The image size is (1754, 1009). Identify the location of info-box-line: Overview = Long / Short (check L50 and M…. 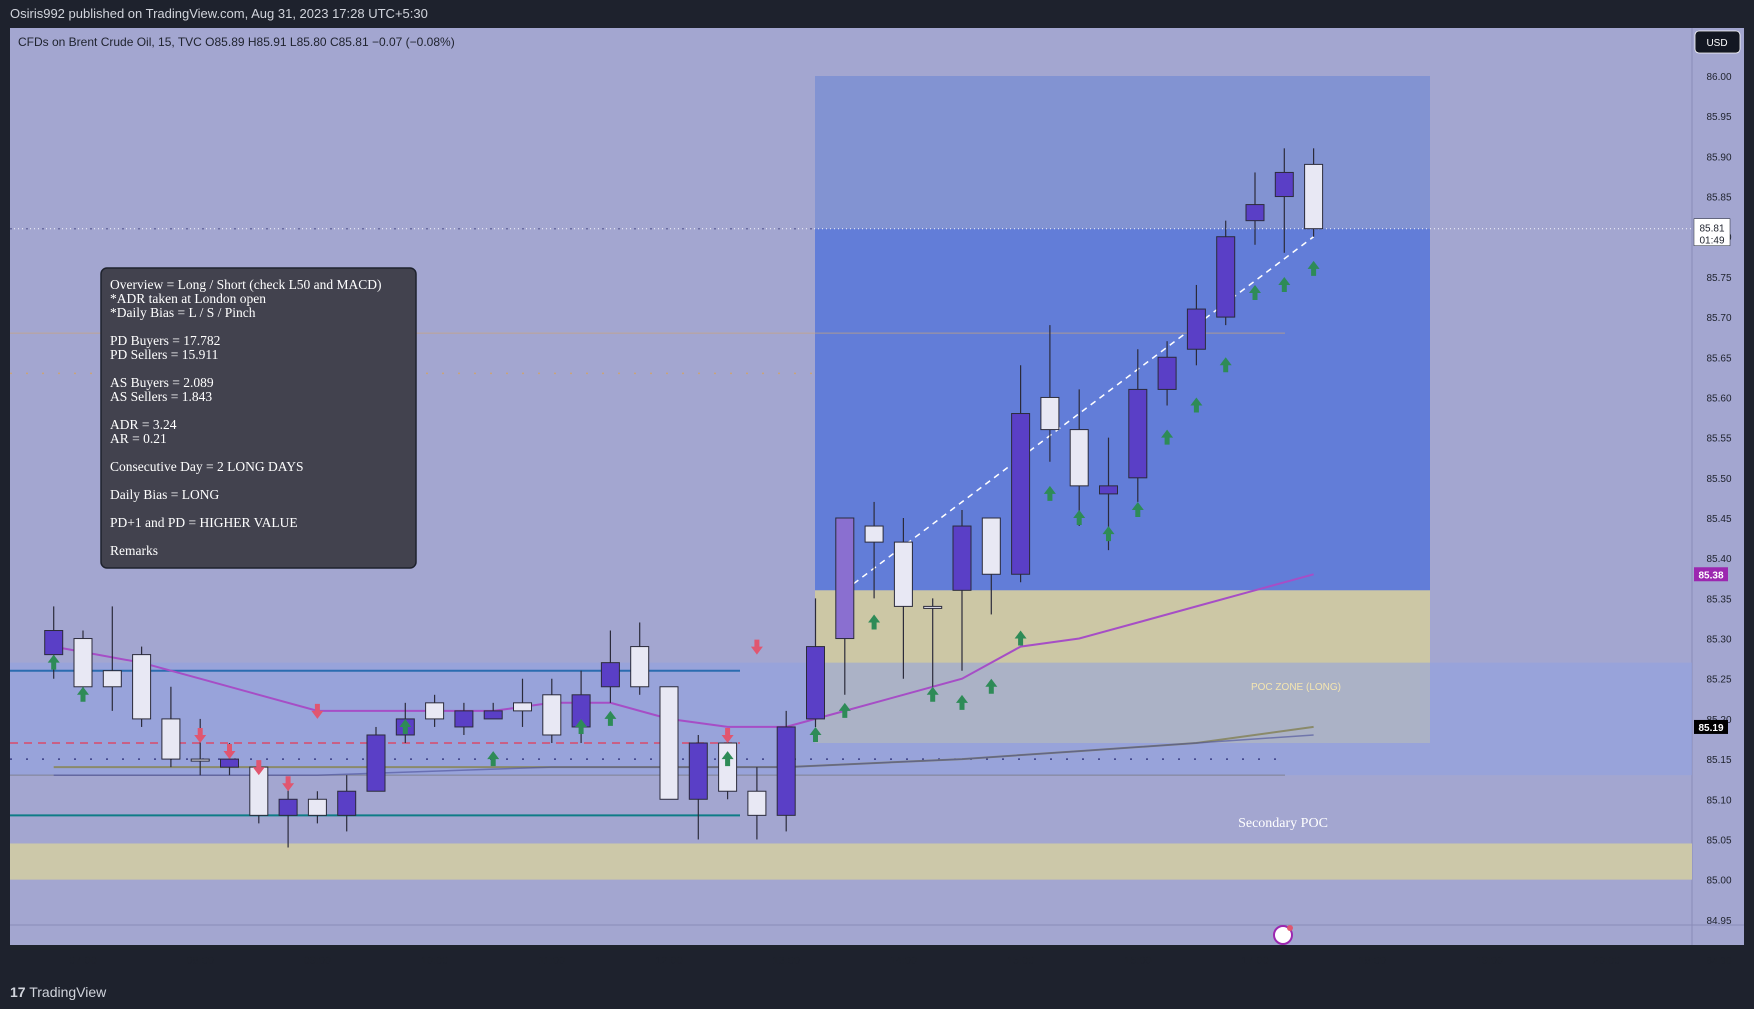
(246, 284).